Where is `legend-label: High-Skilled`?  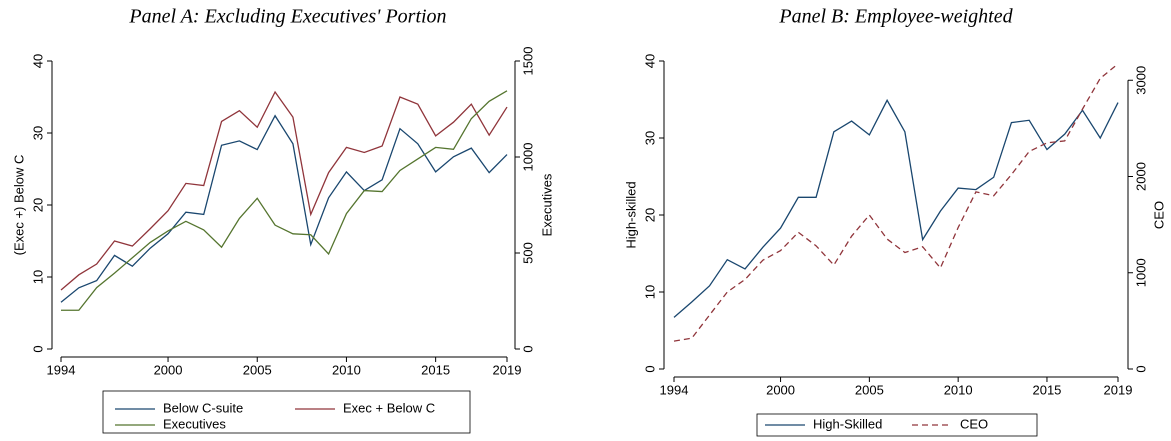 legend-label: High-Skilled is located at coordinates (847, 423).